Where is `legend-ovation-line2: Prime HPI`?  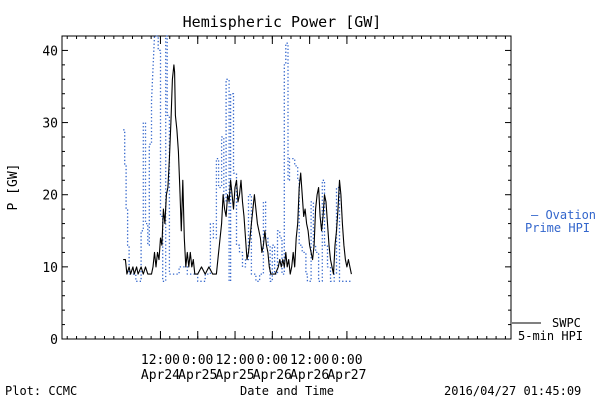
legend-ovation-line2: Prime HPI is located at coordinates (557, 228).